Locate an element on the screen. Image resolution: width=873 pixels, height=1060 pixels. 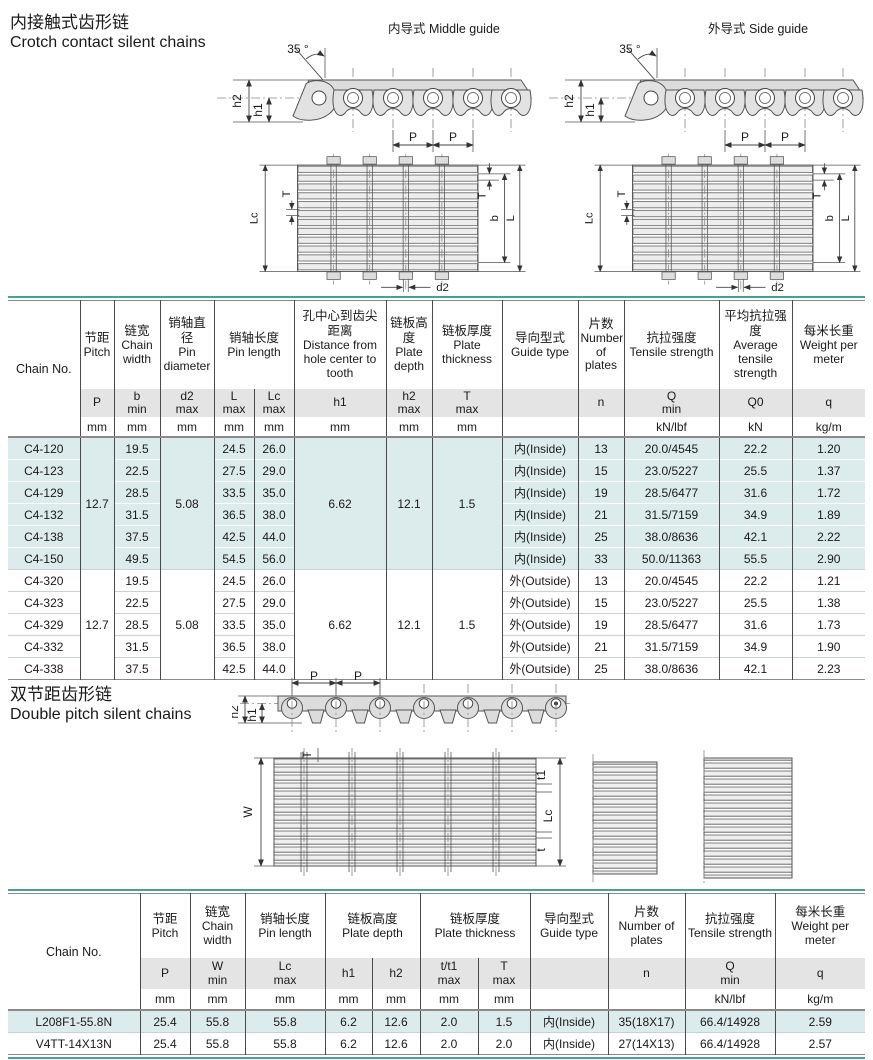
cell-num-plates: 33 is located at coordinates (601, 558).